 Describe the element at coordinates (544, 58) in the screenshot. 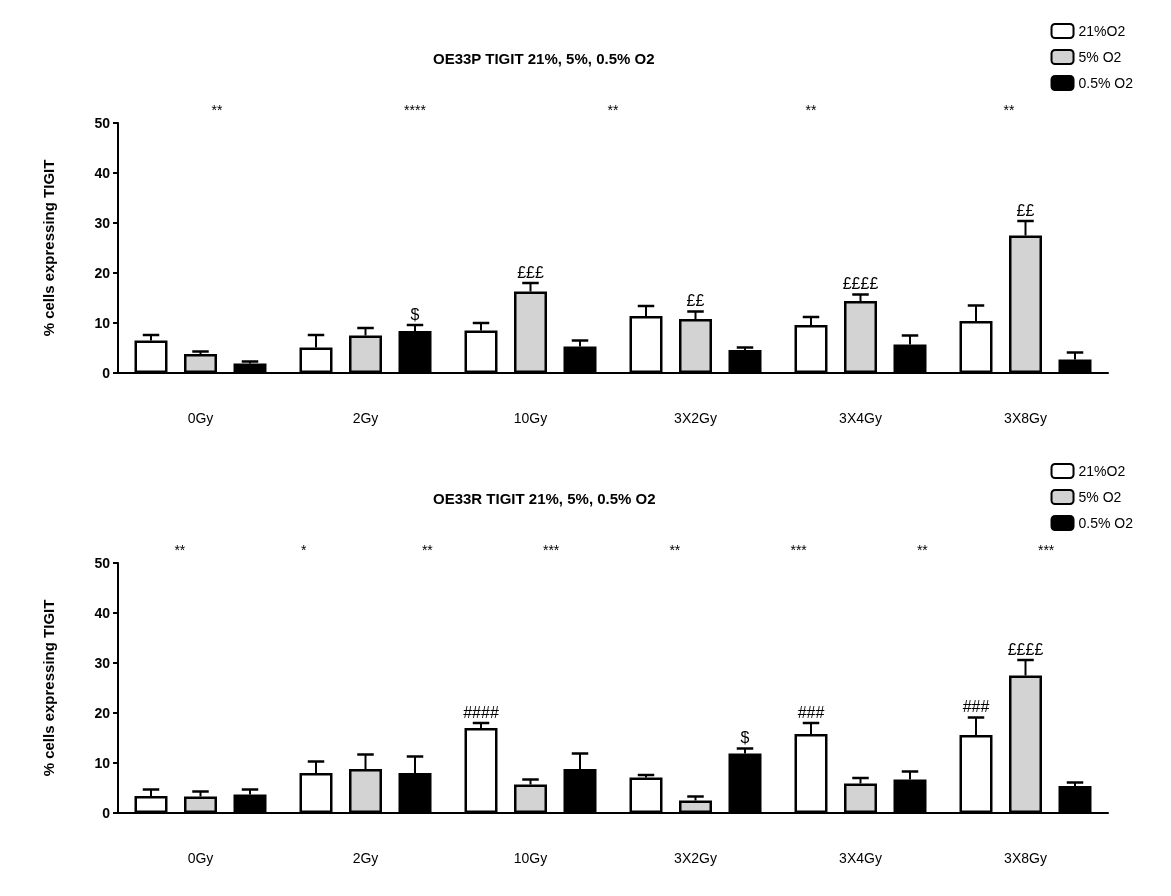

I see `chart-title: OE33P TIGIT 21%, 5%, 0.5% O2` at that location.